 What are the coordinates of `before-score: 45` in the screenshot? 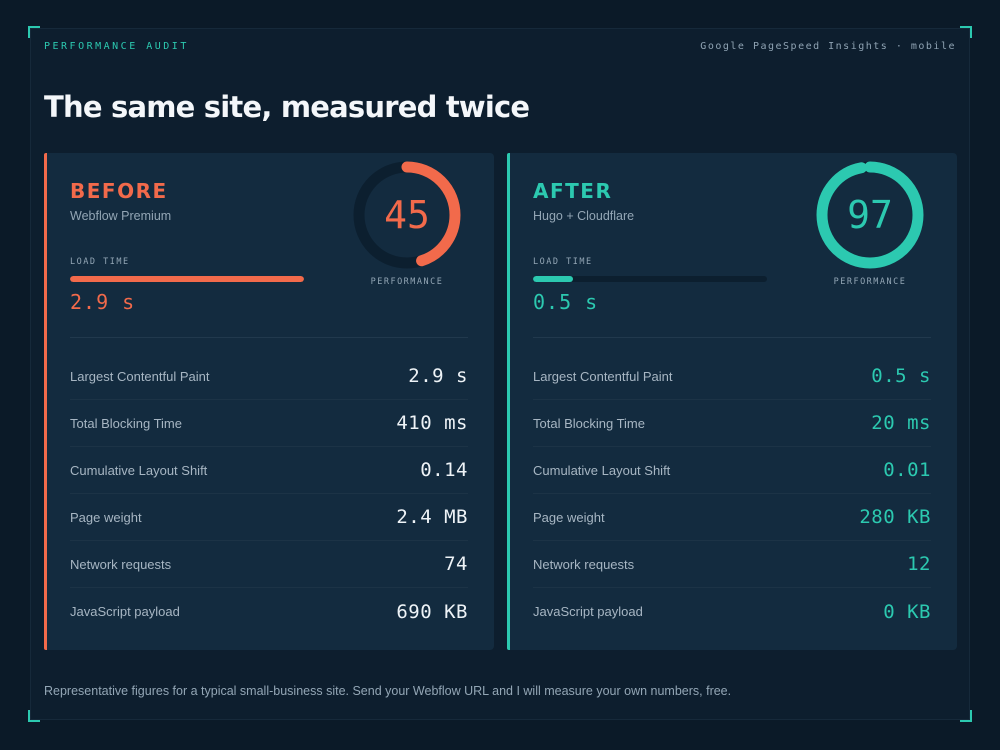 It's located at (407, 215).